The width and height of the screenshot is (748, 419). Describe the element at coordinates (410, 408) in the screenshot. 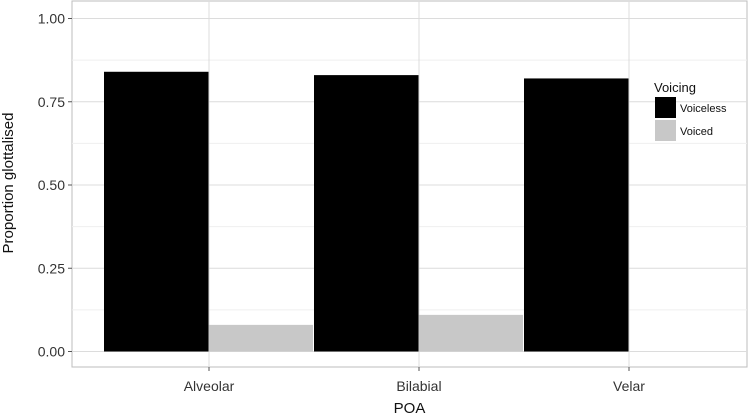

I see `x-axis-title: POA` at that location.